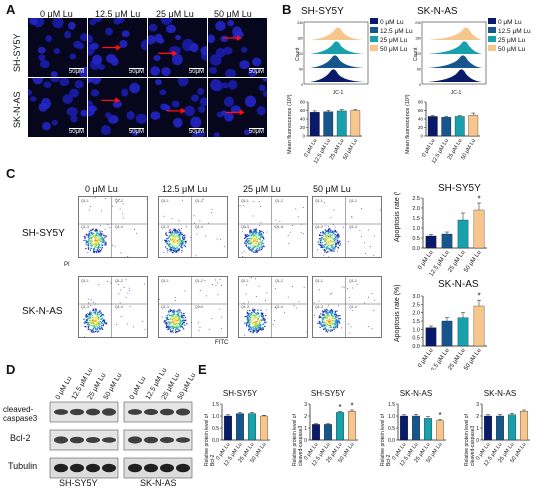 The height and width of the screenshot is (491, 550). I want to click on quadrant-label: Q1-3, so click(319, 307).